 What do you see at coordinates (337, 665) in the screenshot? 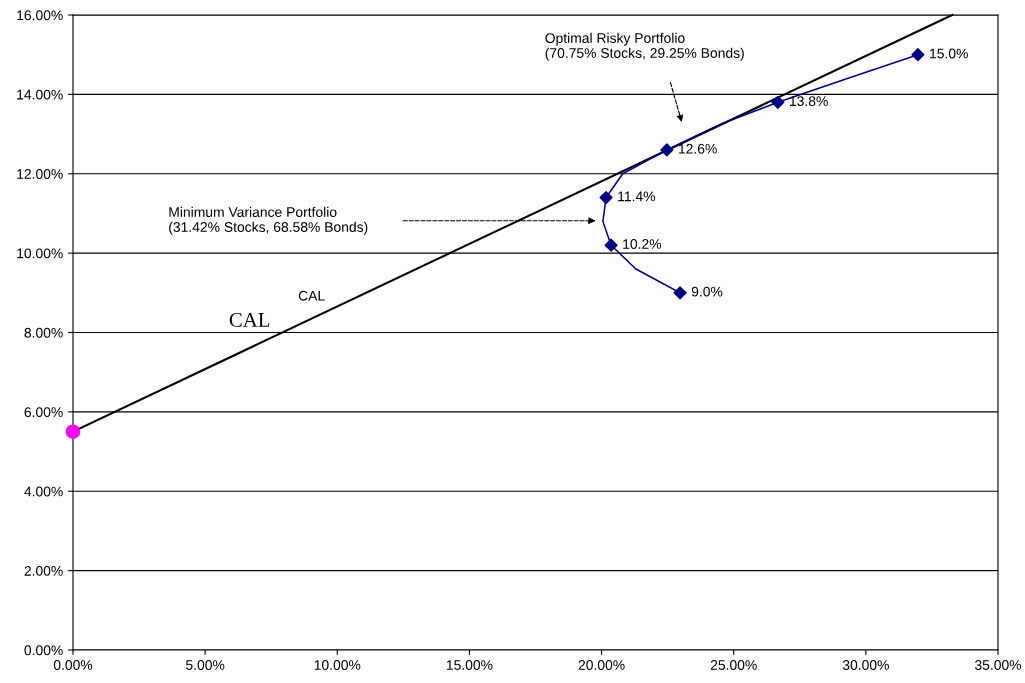
I see `x-tick-label: 10.00%` at bounding box center [337, 665].